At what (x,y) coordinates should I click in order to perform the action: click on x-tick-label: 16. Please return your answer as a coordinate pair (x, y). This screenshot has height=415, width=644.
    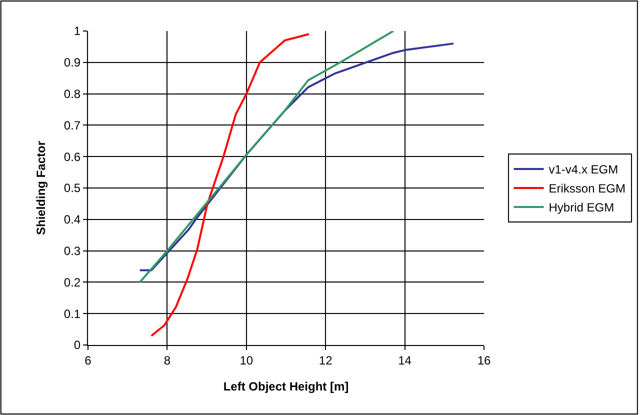
    Looking at the image, I should click on (484, 360).